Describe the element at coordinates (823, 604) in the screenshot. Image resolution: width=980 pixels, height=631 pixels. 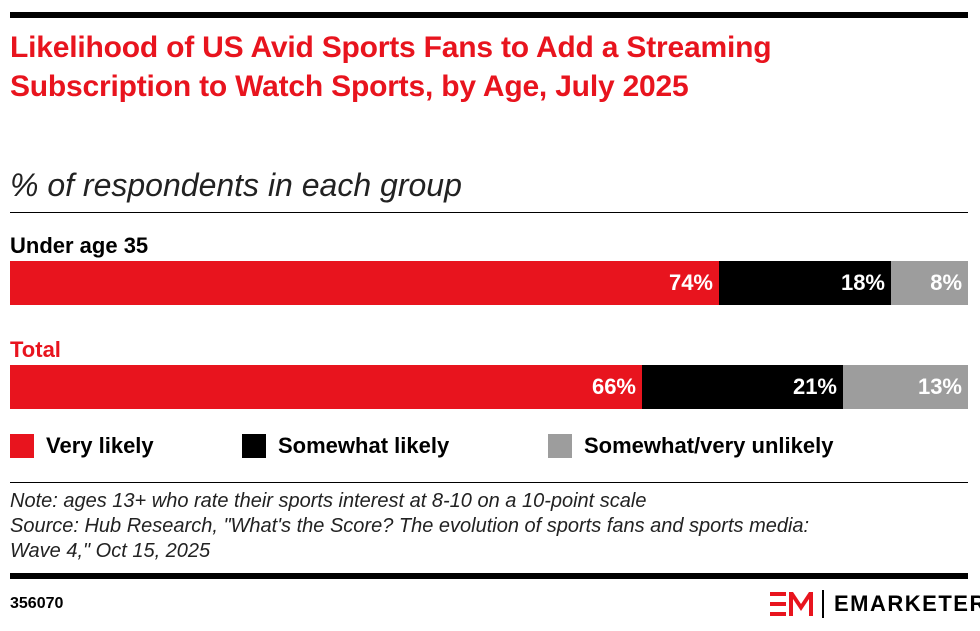
I see `logo-divider` at that location.